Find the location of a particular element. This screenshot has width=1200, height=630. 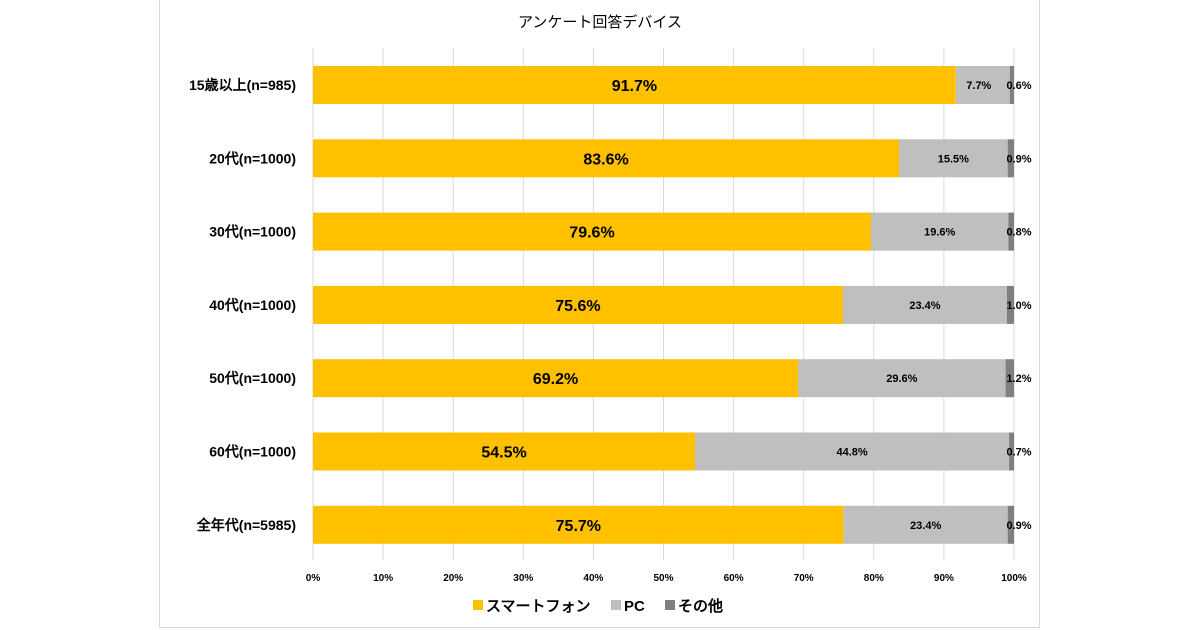

data-label: 29.6% is located at coordinates (901, 379).